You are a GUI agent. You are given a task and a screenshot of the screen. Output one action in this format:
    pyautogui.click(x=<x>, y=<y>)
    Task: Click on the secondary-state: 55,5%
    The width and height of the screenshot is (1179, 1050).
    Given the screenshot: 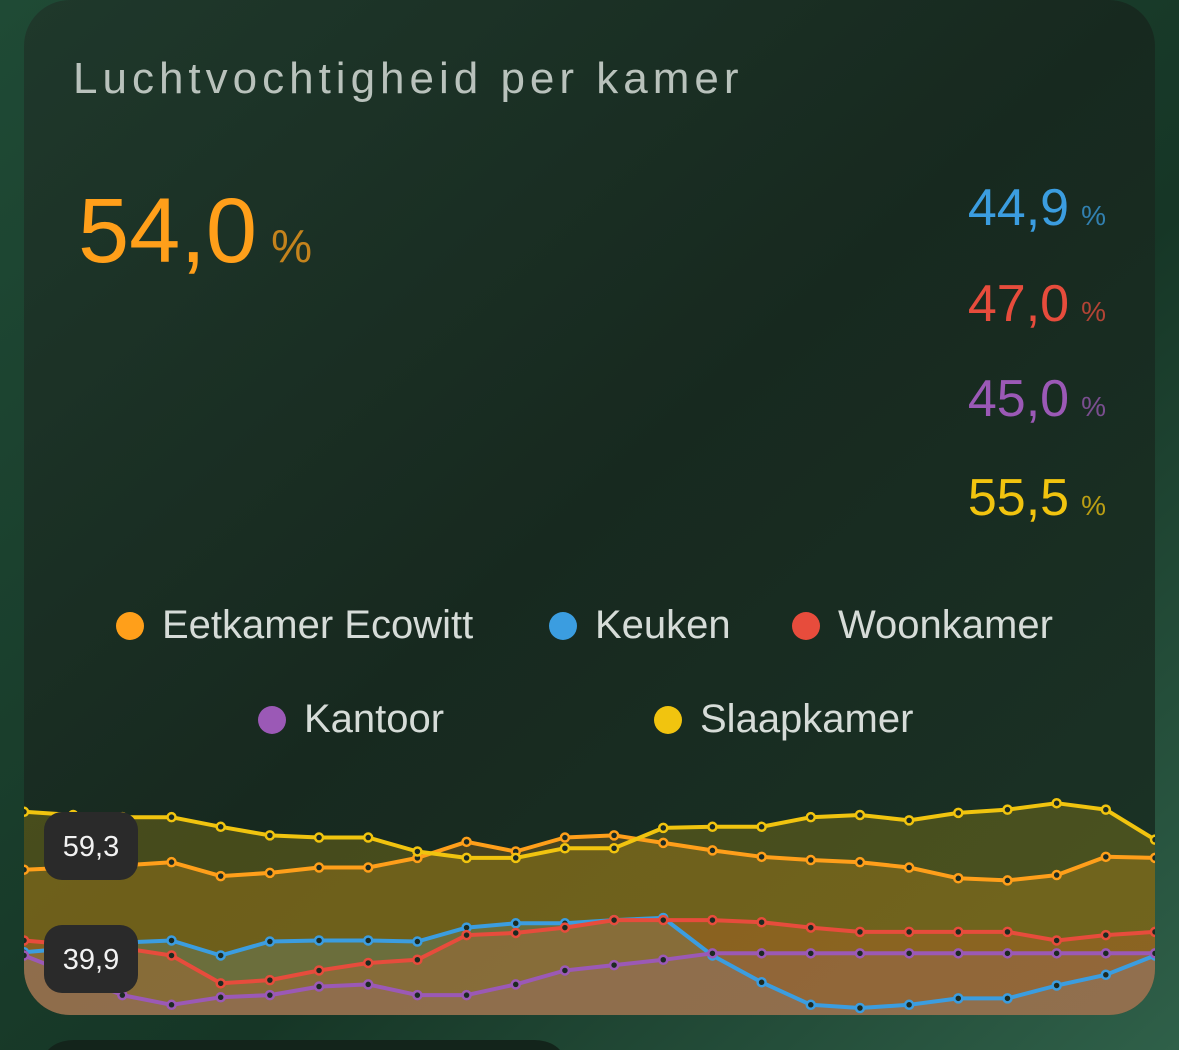 What is the action you would take?
    pyautogui.click(x=1037, y=498)
    